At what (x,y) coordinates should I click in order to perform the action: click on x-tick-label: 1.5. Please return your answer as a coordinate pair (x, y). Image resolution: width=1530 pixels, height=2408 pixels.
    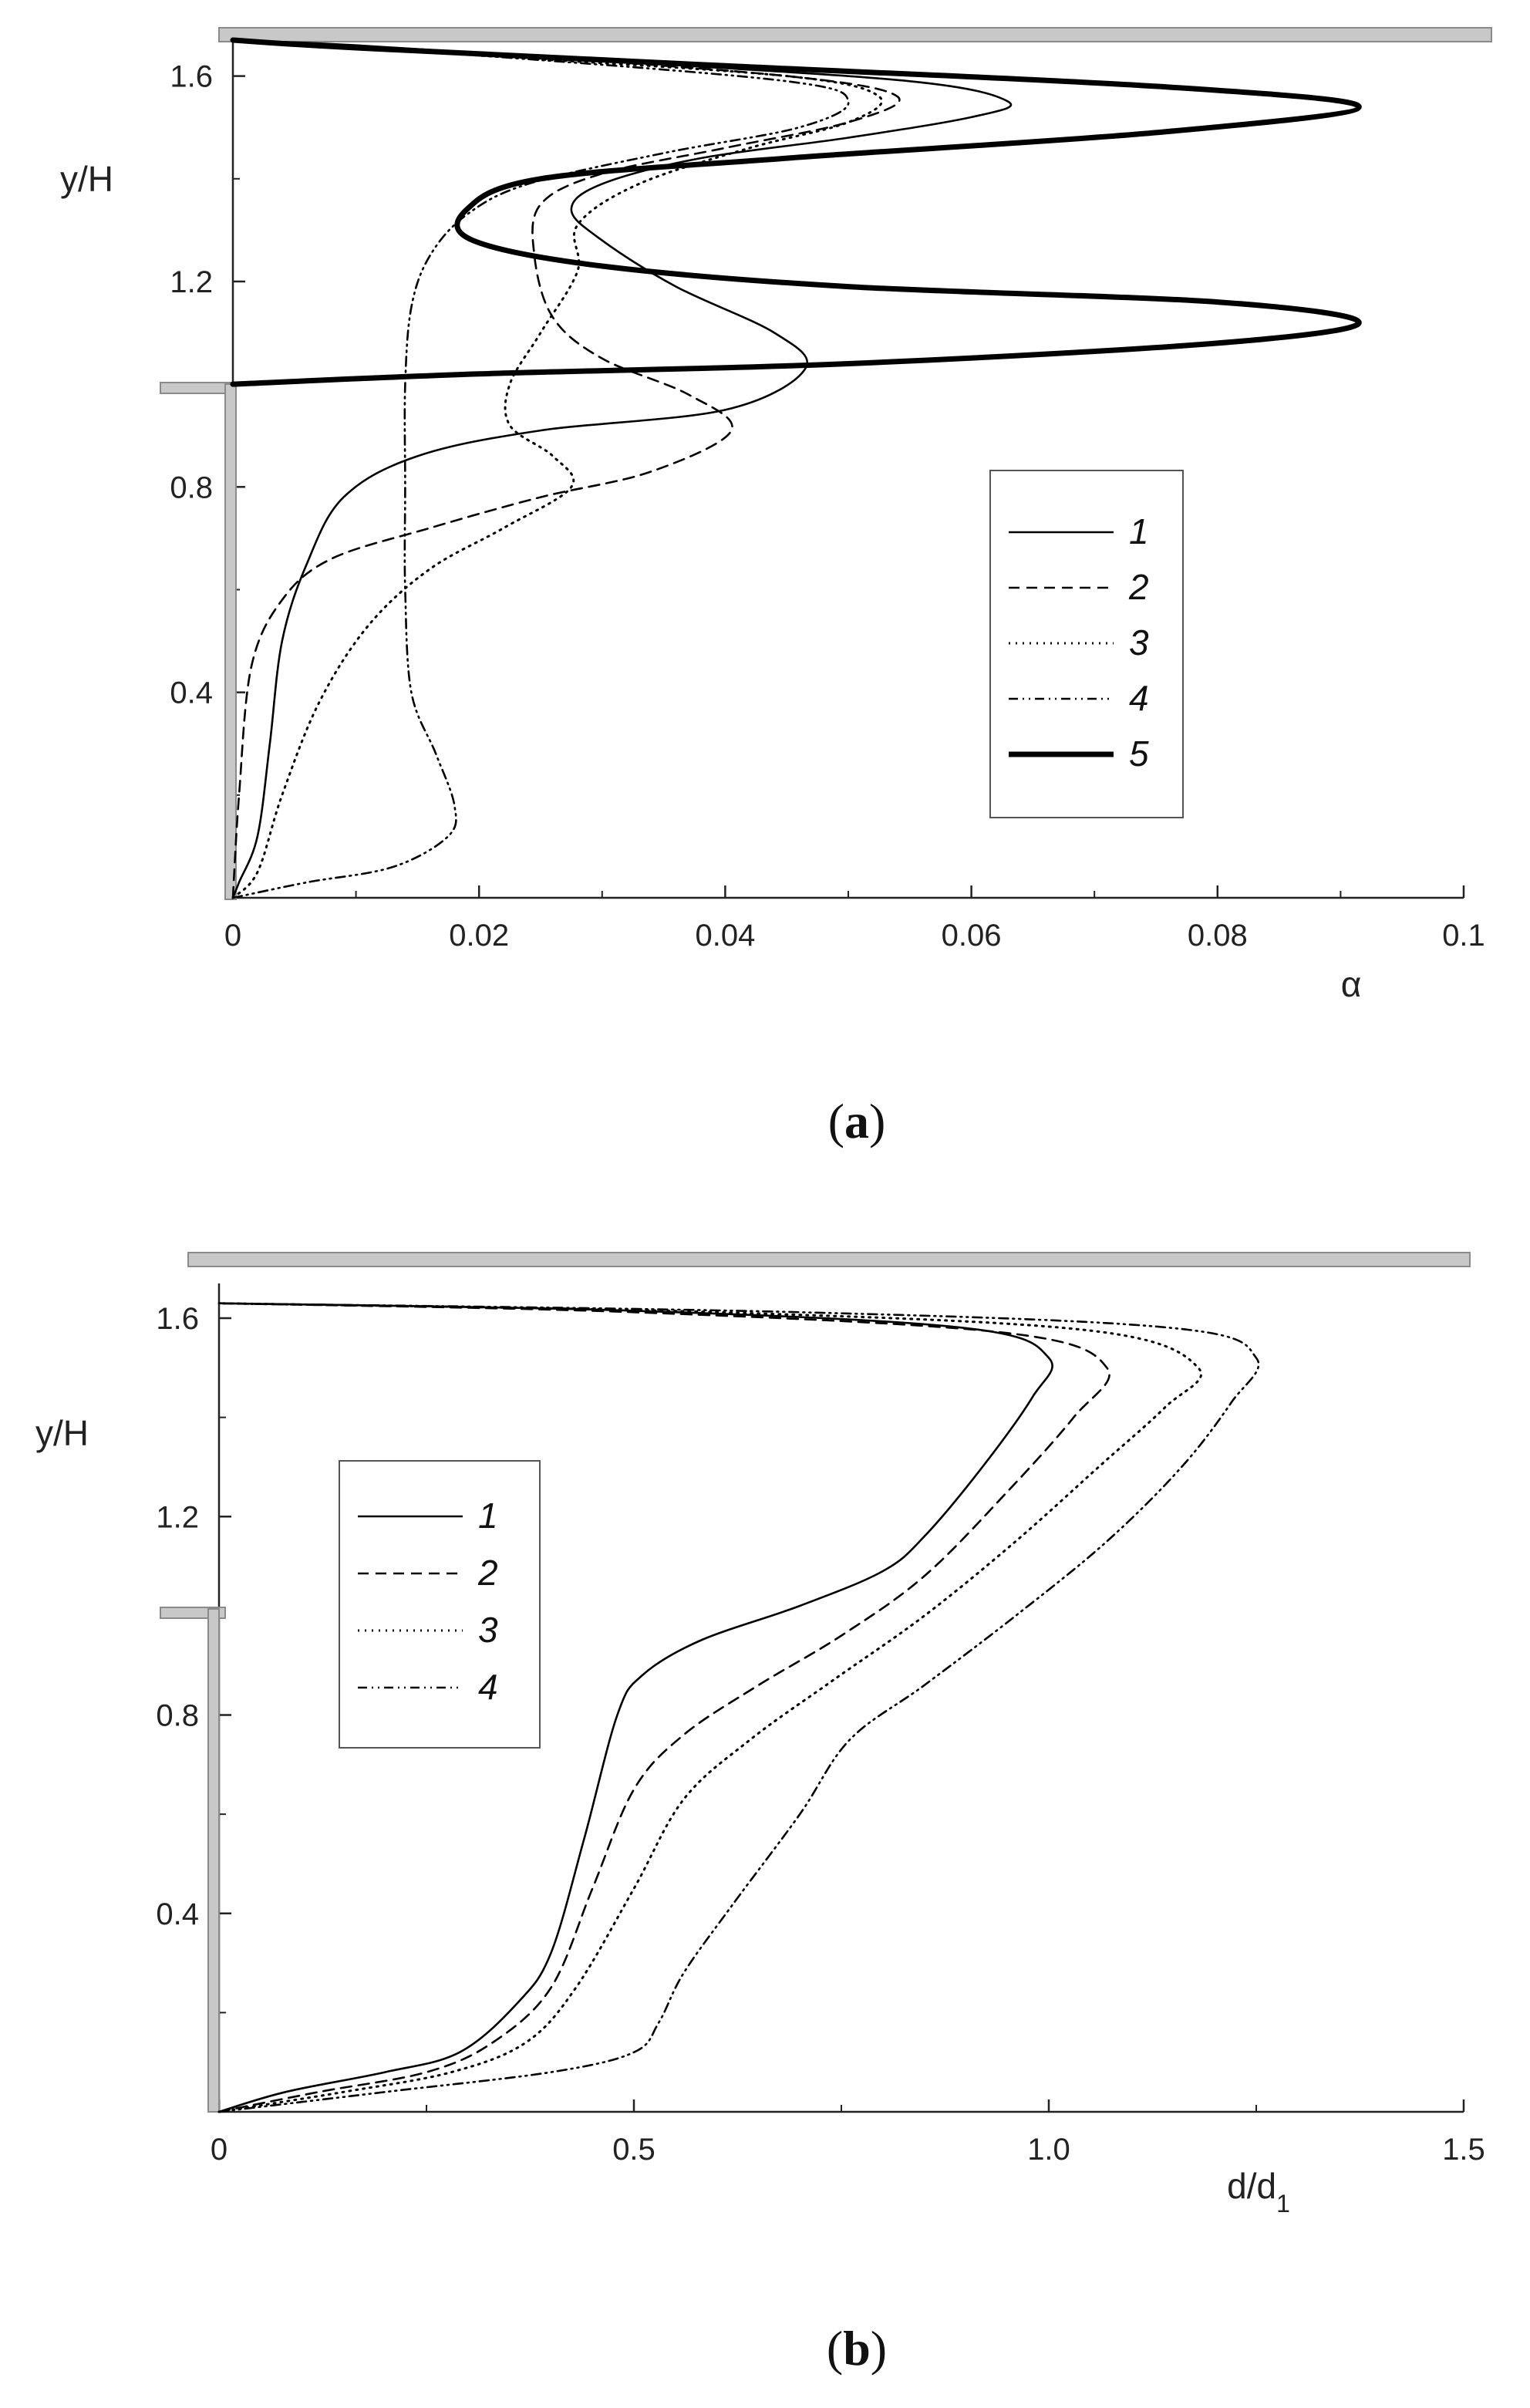
    Looking at the image, I should click on (1463, 2150).